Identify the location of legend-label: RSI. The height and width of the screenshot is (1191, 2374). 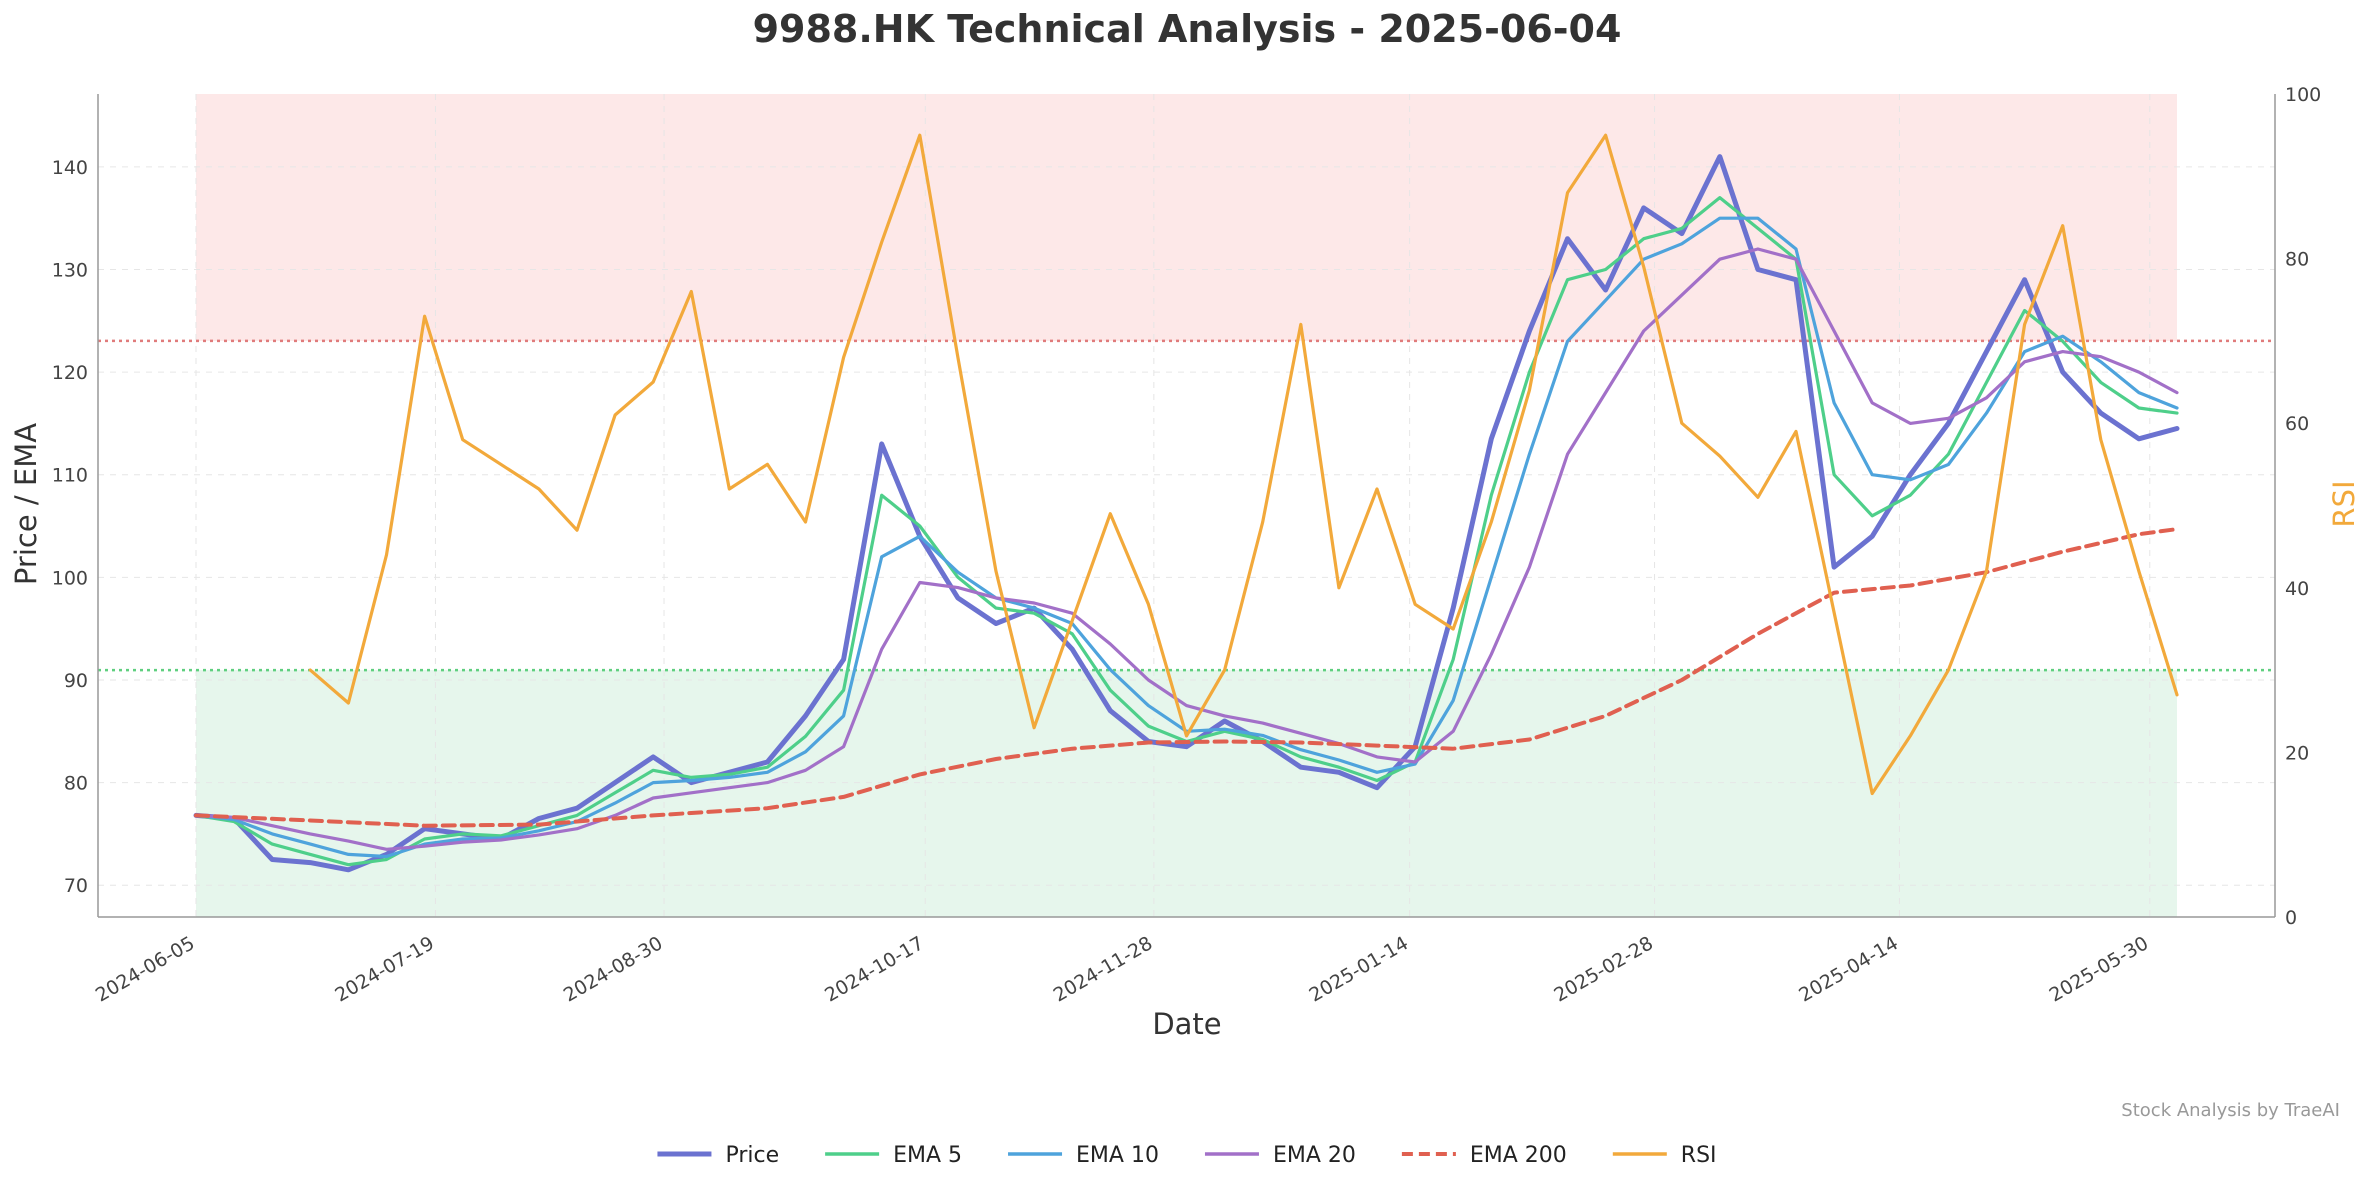
(1699, 1155).